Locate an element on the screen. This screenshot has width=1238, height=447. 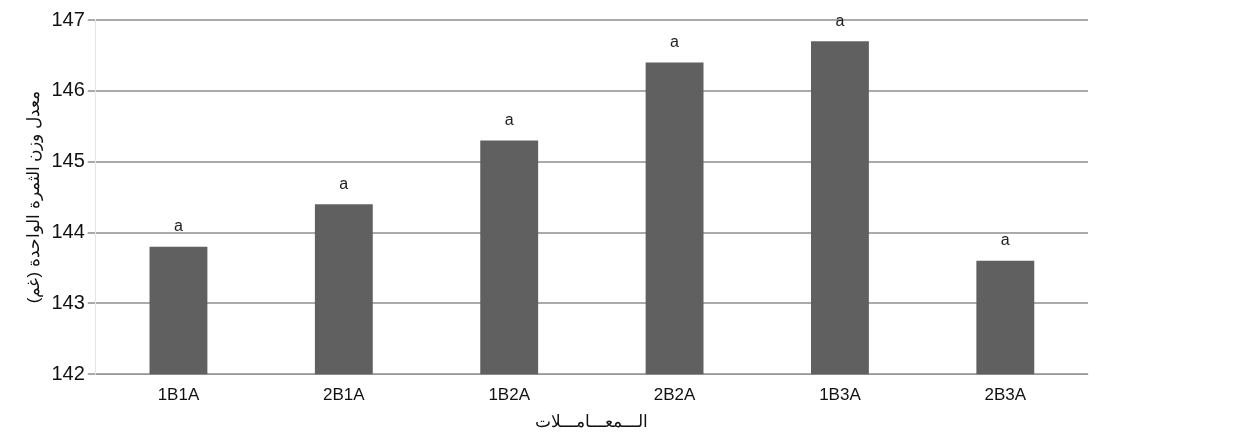
y-axis-title: معدل وزن الثمرة الواحدة (غم) is located at coordinates (33, 197).